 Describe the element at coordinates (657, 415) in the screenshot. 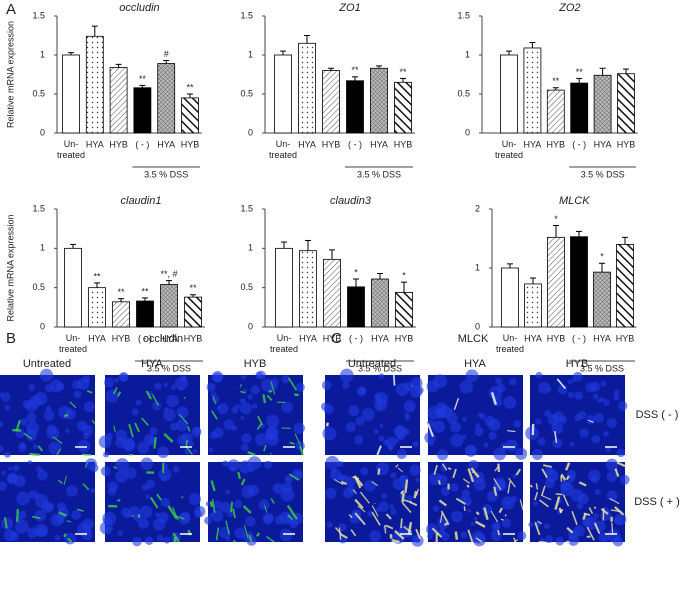

I see `row-label: DSS ( - )` at that location.